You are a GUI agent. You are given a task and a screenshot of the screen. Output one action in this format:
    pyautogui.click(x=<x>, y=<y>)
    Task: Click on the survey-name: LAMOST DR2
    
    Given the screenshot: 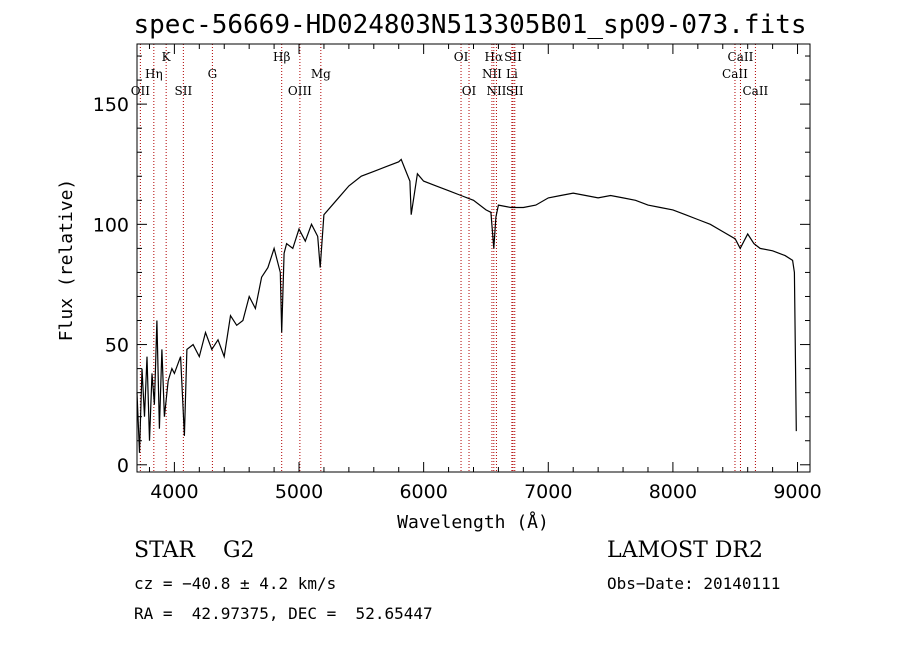 What is the action you would take?
    pyautogui.click(x=685, y=550)
    